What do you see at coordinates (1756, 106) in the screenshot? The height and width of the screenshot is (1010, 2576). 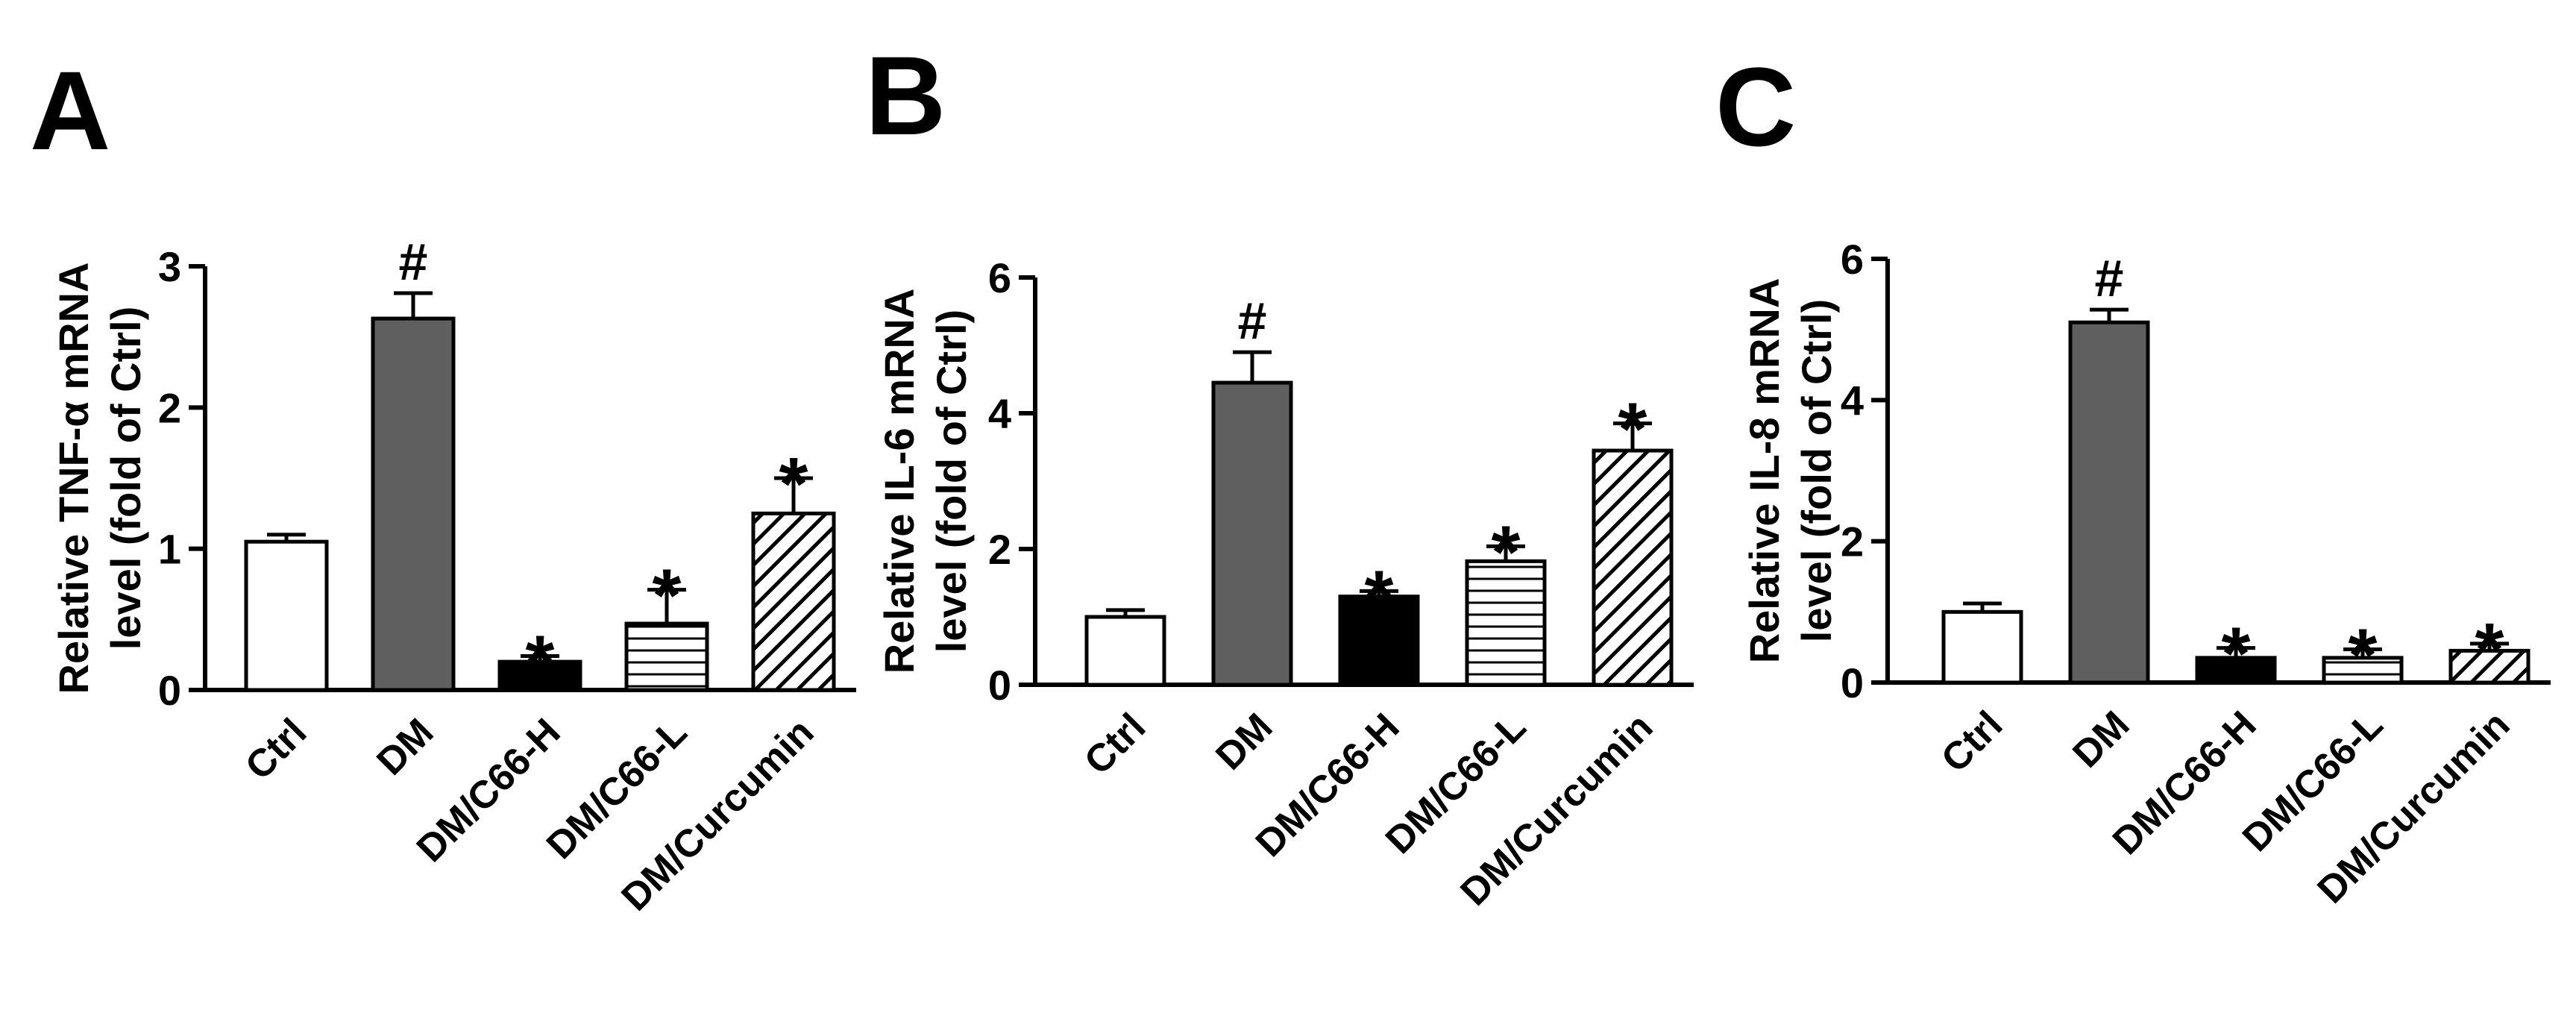 I see `panel-letter: C` at bounding box center [1756, 106].